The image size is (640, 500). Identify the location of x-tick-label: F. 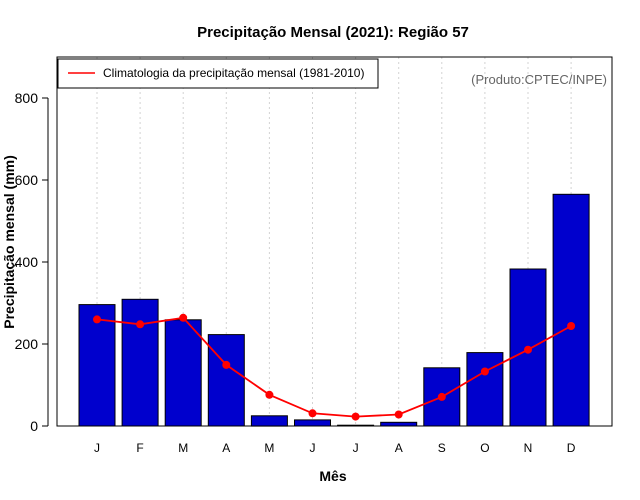
(139, 448).